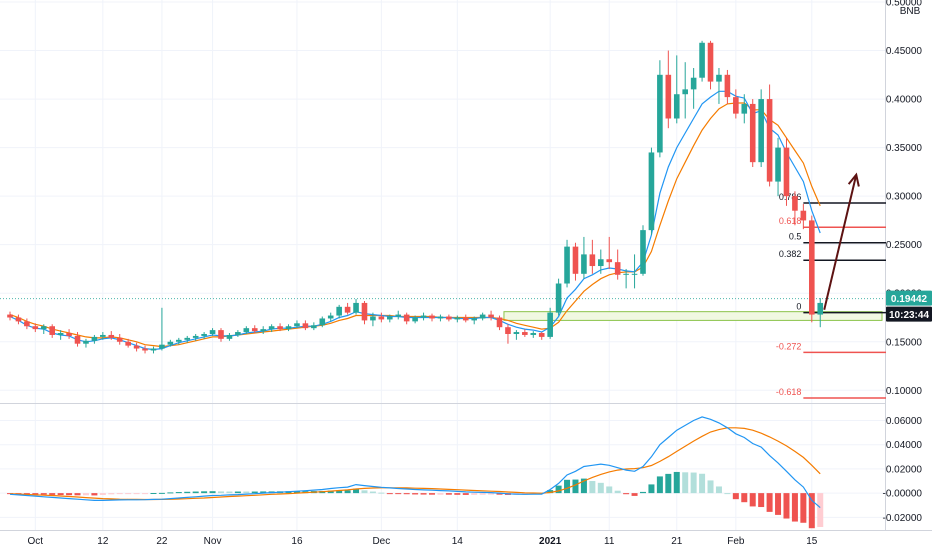 This screenshot has height=555, width=932. I want to click on time-axis: Oct 12 22 Nov 16 Dec 14 2021 11 21 Feb 15, so click(423, 541).